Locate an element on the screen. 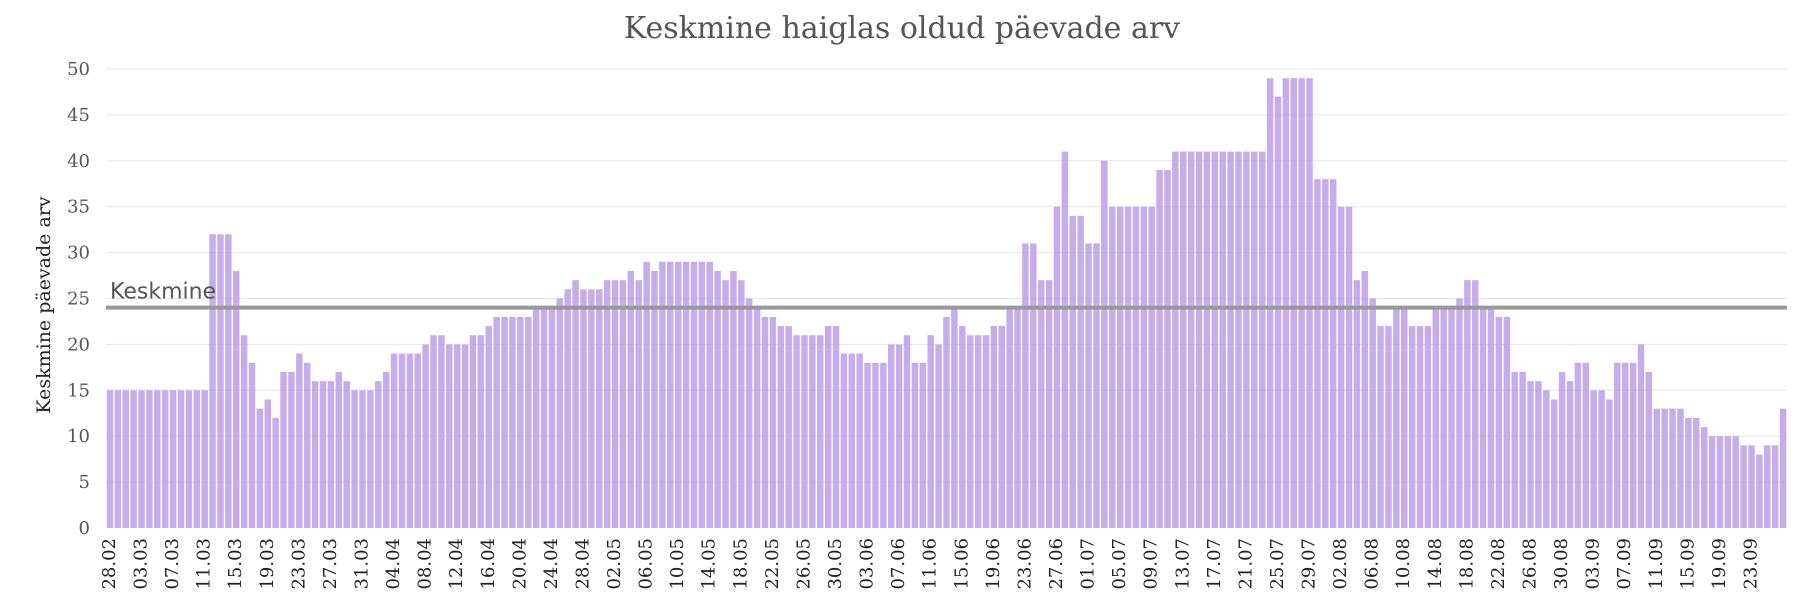 Image resolution: width=1804 pixels, height=616 pixels. x-tick-label: 02.08 is located at coordinates (1340, 564).